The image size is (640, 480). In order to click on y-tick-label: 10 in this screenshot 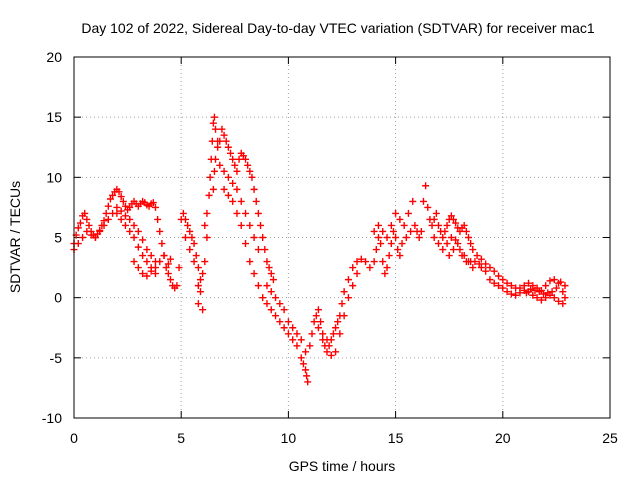, I will do `click(54, 177)`.